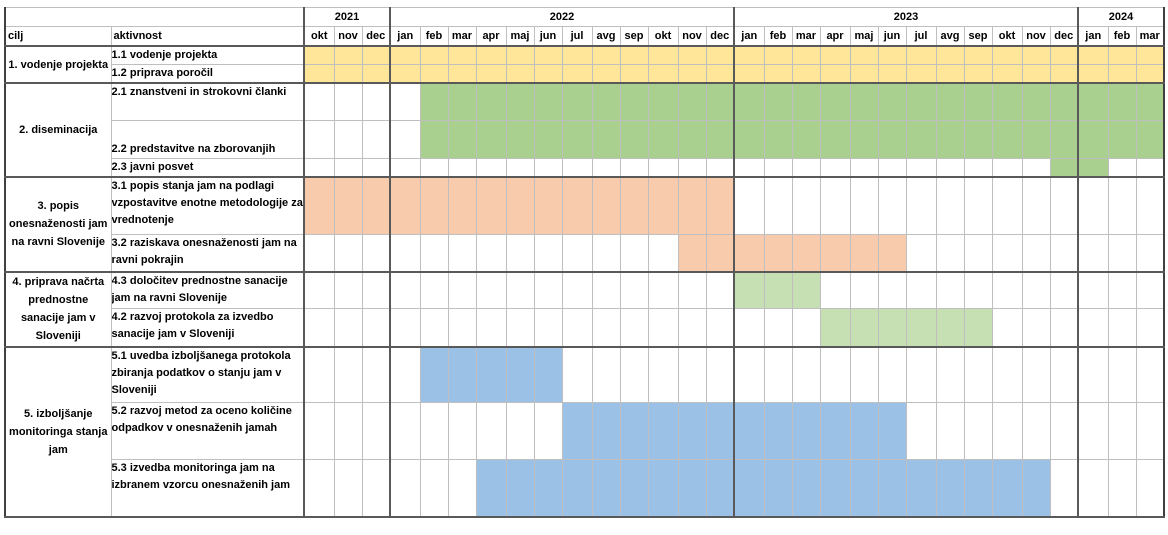 The width and height of the screenshot is (1168, 535). I want to click on month-header: feb, so click(1122, 36).